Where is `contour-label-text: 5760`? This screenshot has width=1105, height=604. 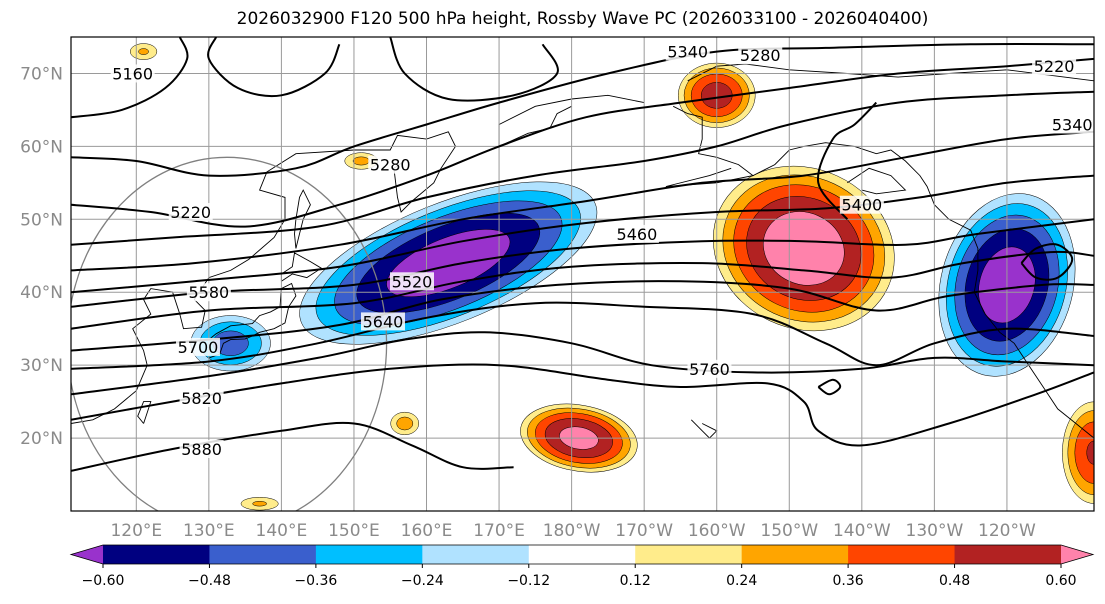 contour-label-text: 5760 is located at coordinates (709, 369).